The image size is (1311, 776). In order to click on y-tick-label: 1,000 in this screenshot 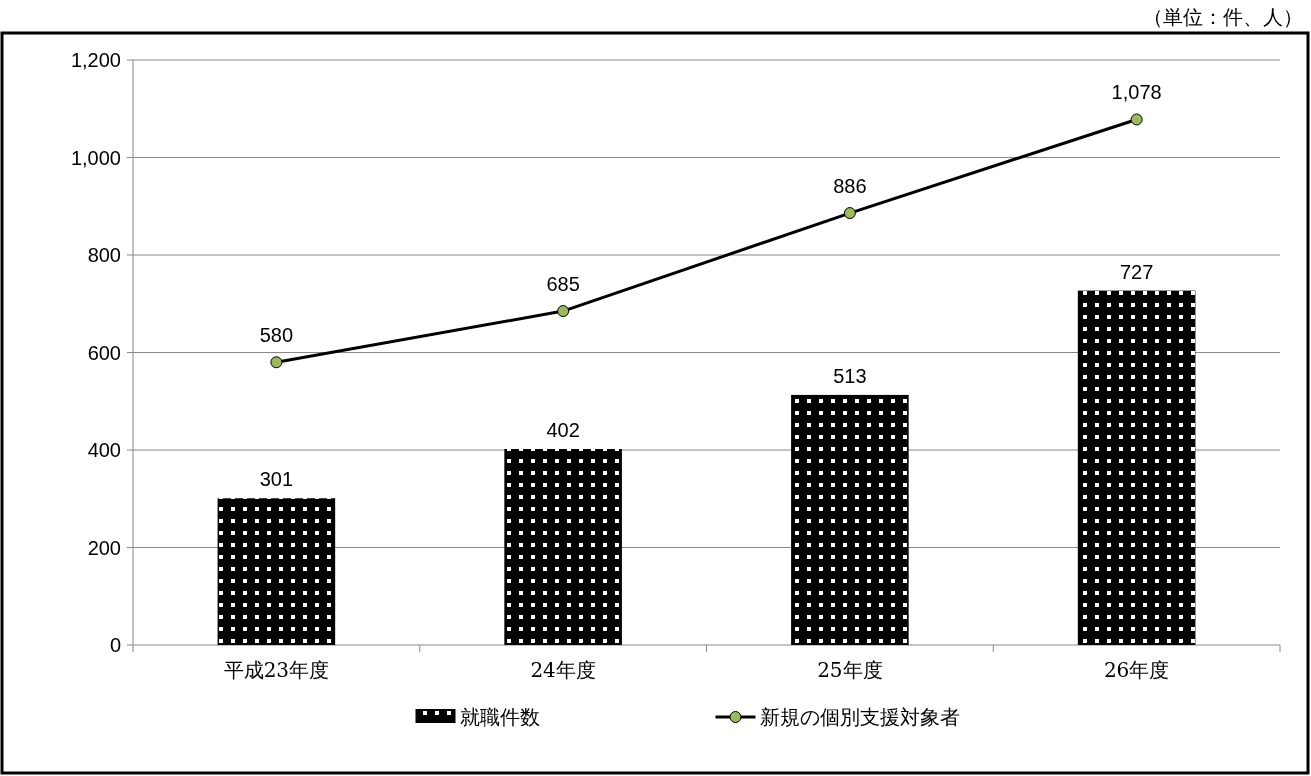, I will do `click(95, 157)`.